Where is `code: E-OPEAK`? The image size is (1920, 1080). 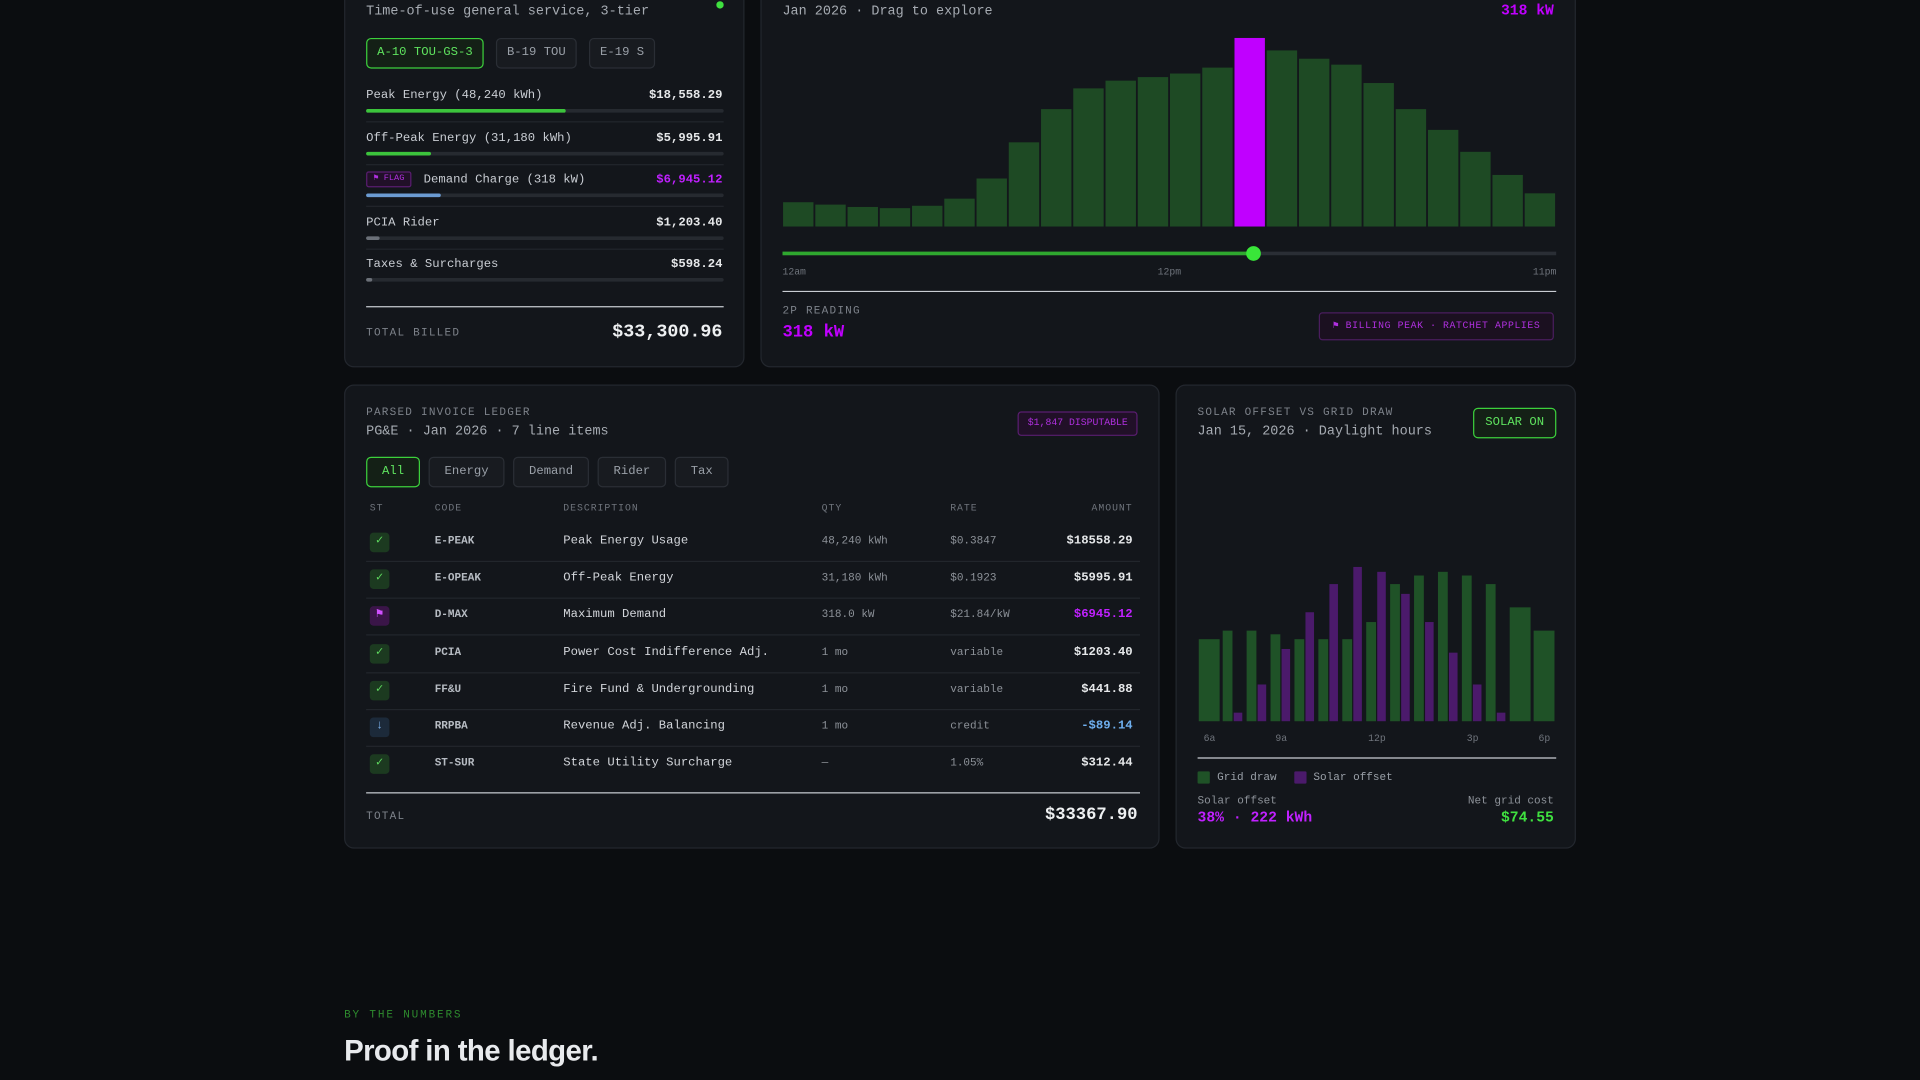 code: E-OPEAK is located at coordinates (457, 578).